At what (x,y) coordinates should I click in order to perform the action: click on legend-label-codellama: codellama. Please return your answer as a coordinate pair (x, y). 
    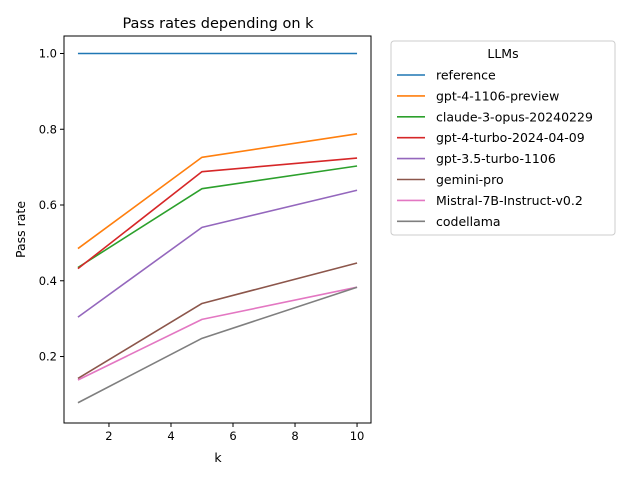
    Looking at the image, I should click on (468, 221).